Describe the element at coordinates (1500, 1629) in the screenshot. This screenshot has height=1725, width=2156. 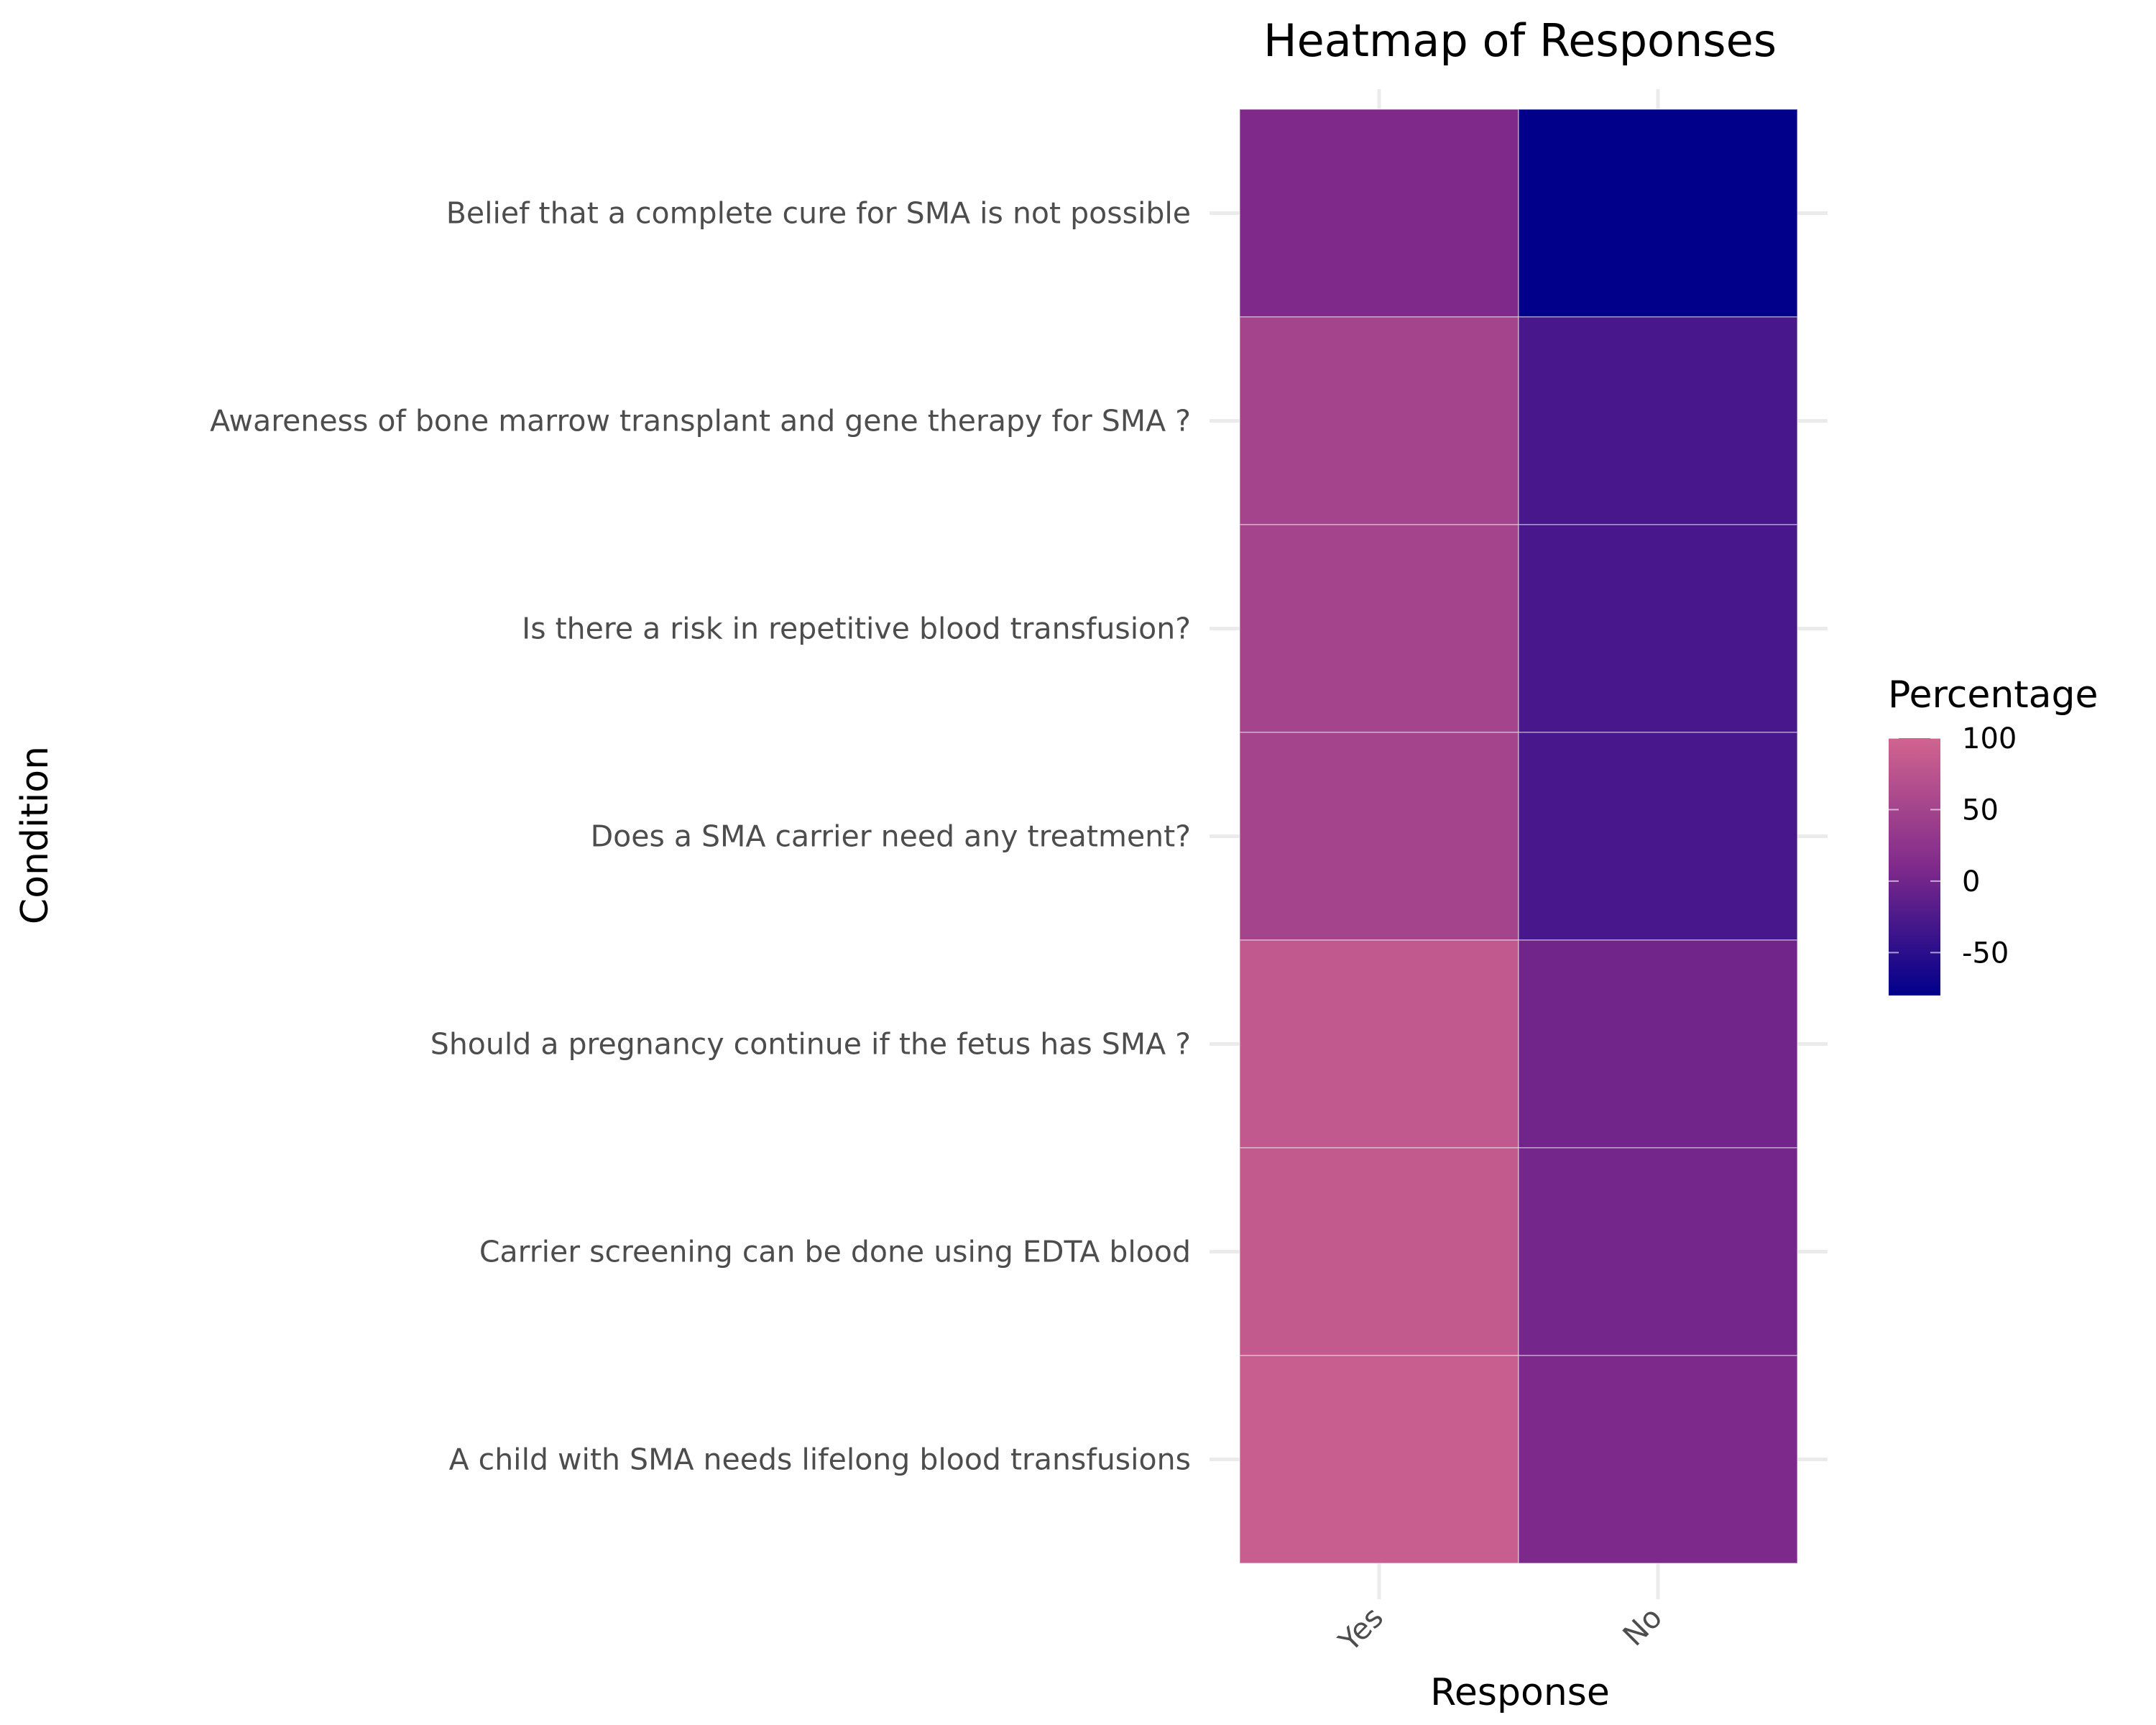
I see `x-tick-labels: Yes No` at that location.